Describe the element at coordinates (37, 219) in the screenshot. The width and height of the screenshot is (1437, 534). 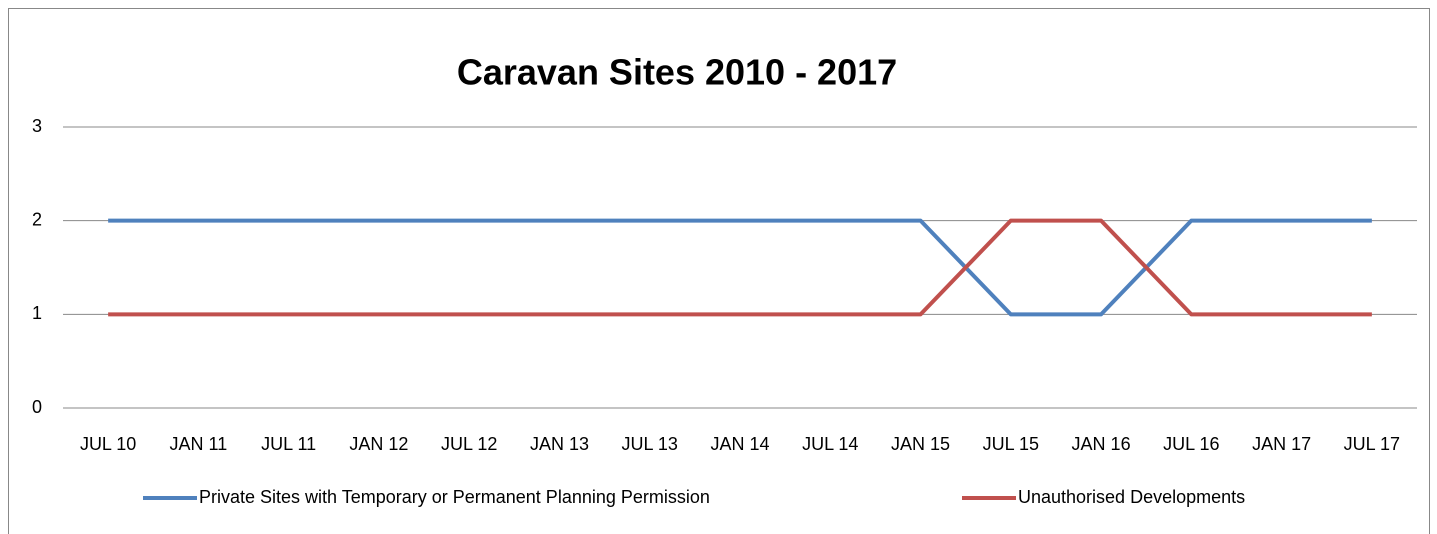
I see `y-tick-label: 2` at that location.